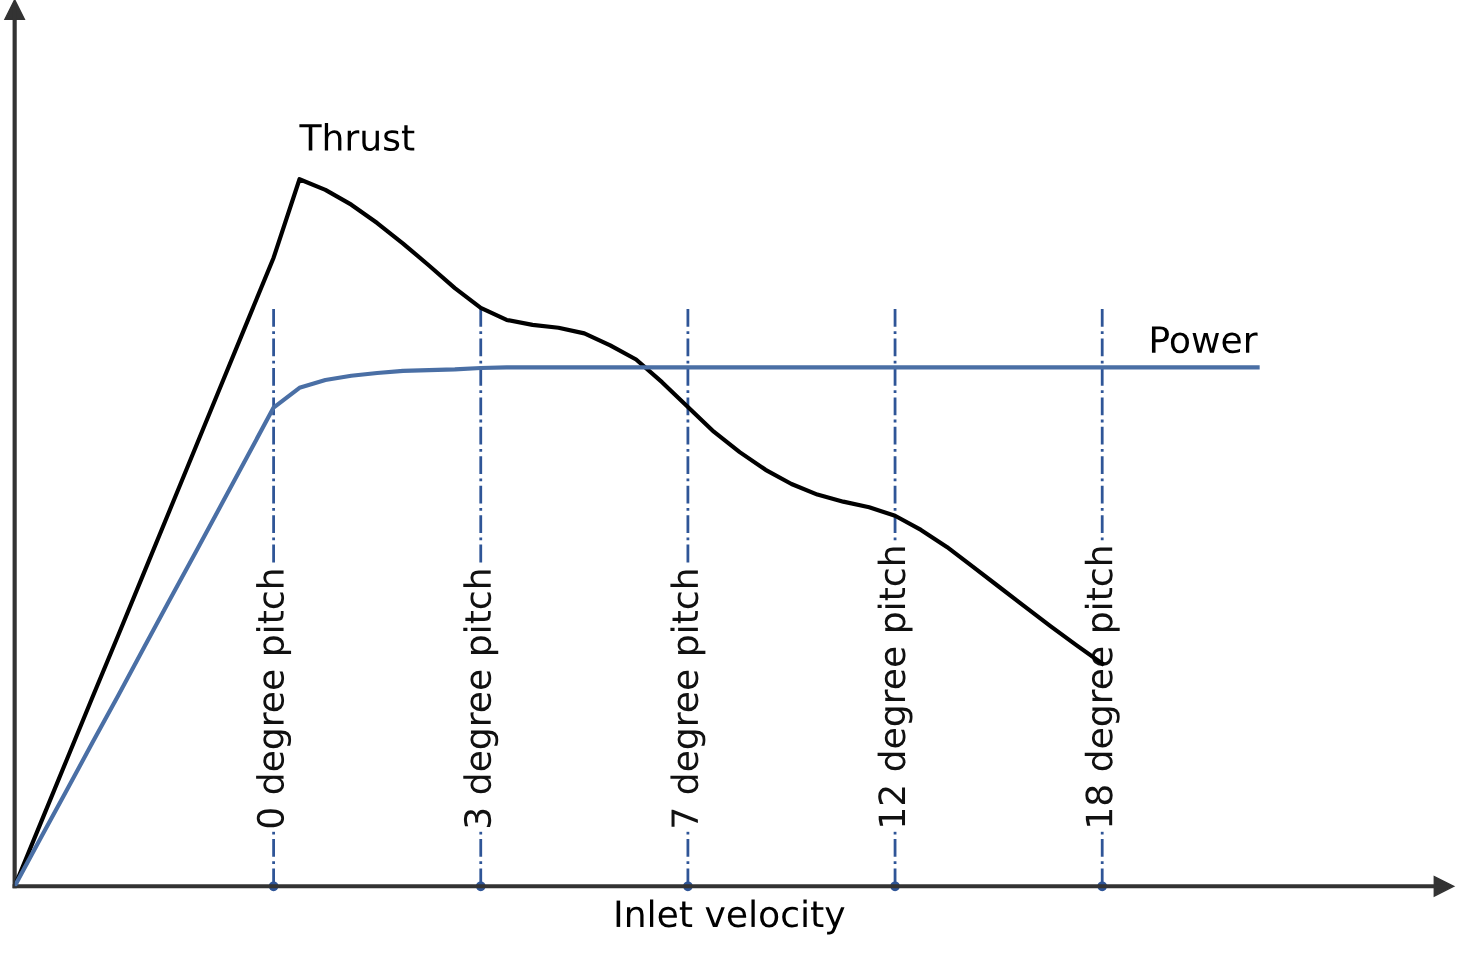 This screenshot has width=1466, height=953. I want to click on x-tick-label: 12 degree pitch, so click(895, 686).